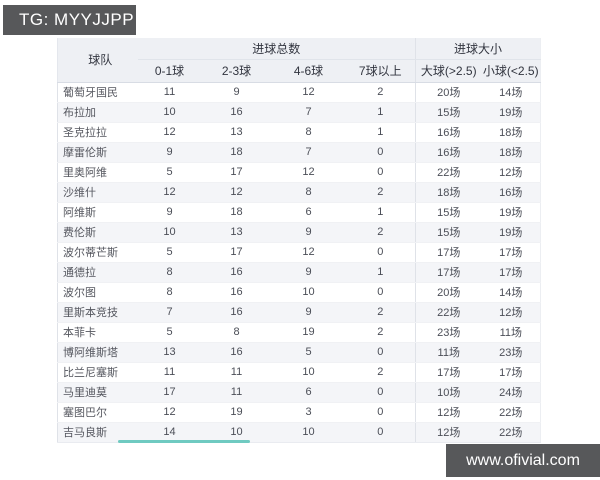  I want to click on column-header-team: 球队, so click(97, 60).